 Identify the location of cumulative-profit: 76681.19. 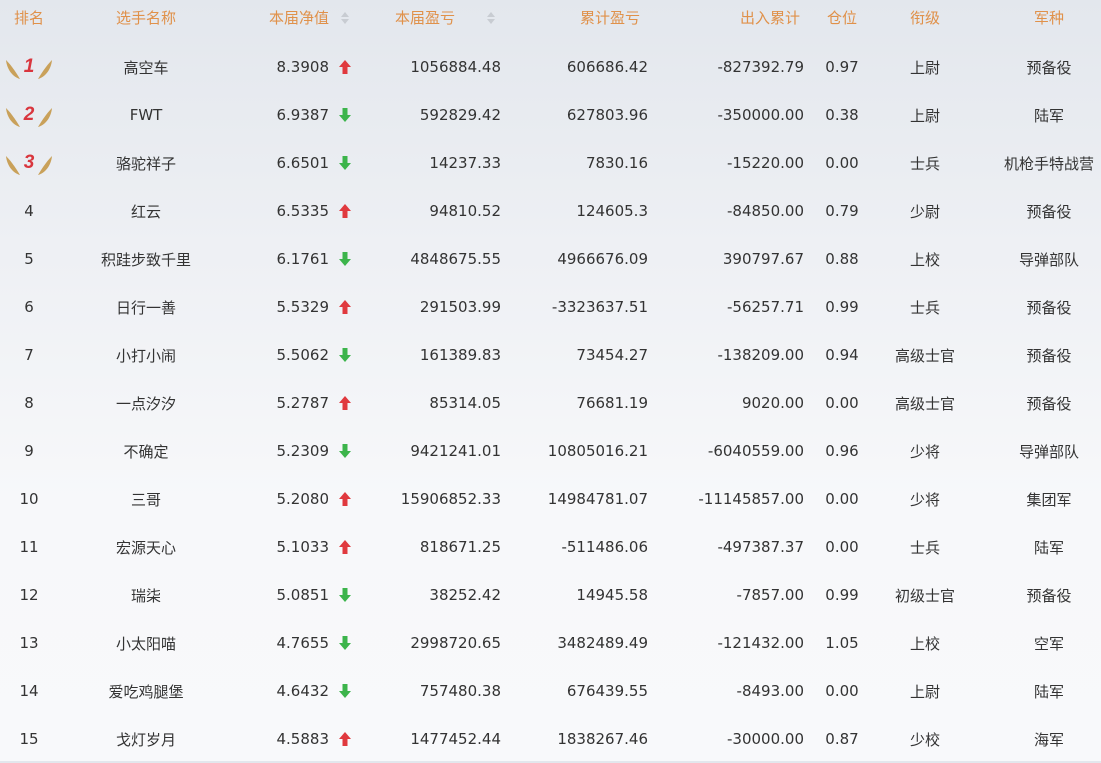
(612, 403).